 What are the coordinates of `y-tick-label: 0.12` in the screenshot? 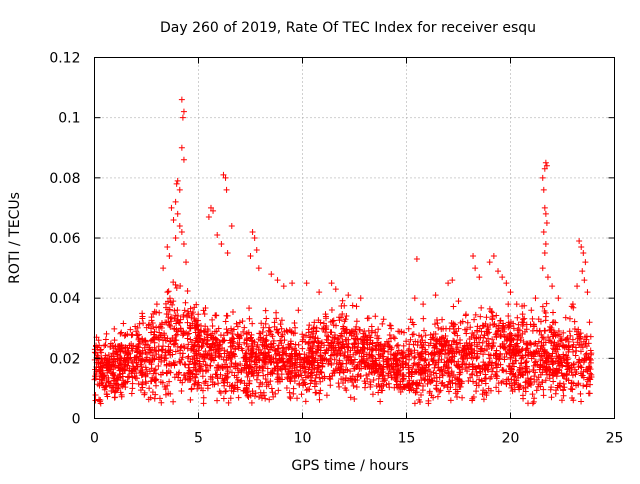 It's located at (64, 59).